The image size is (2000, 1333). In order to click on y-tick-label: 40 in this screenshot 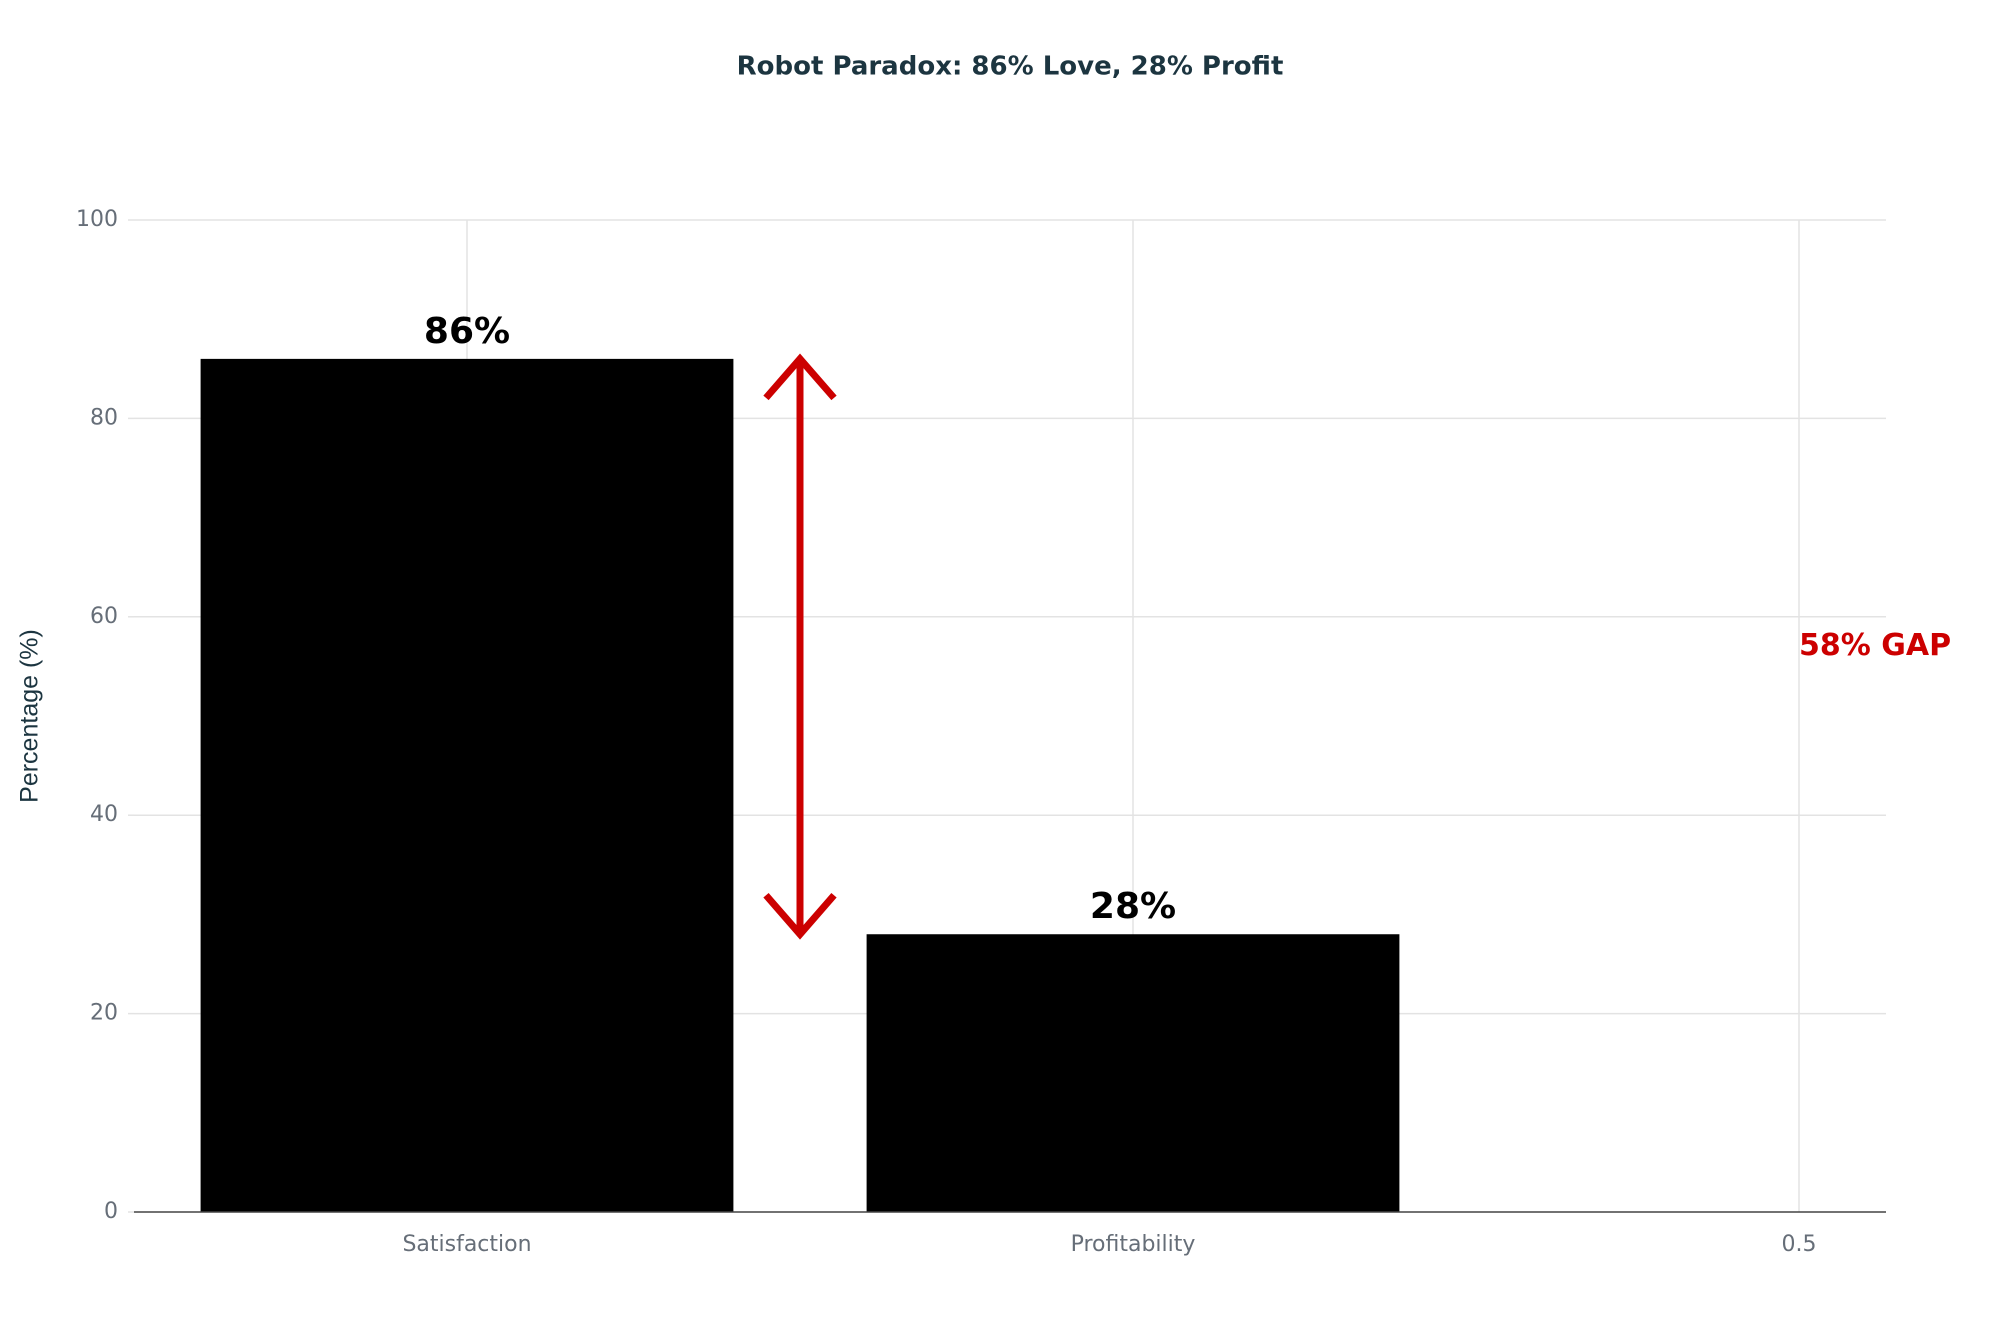, I will do `click(104, 814)`.